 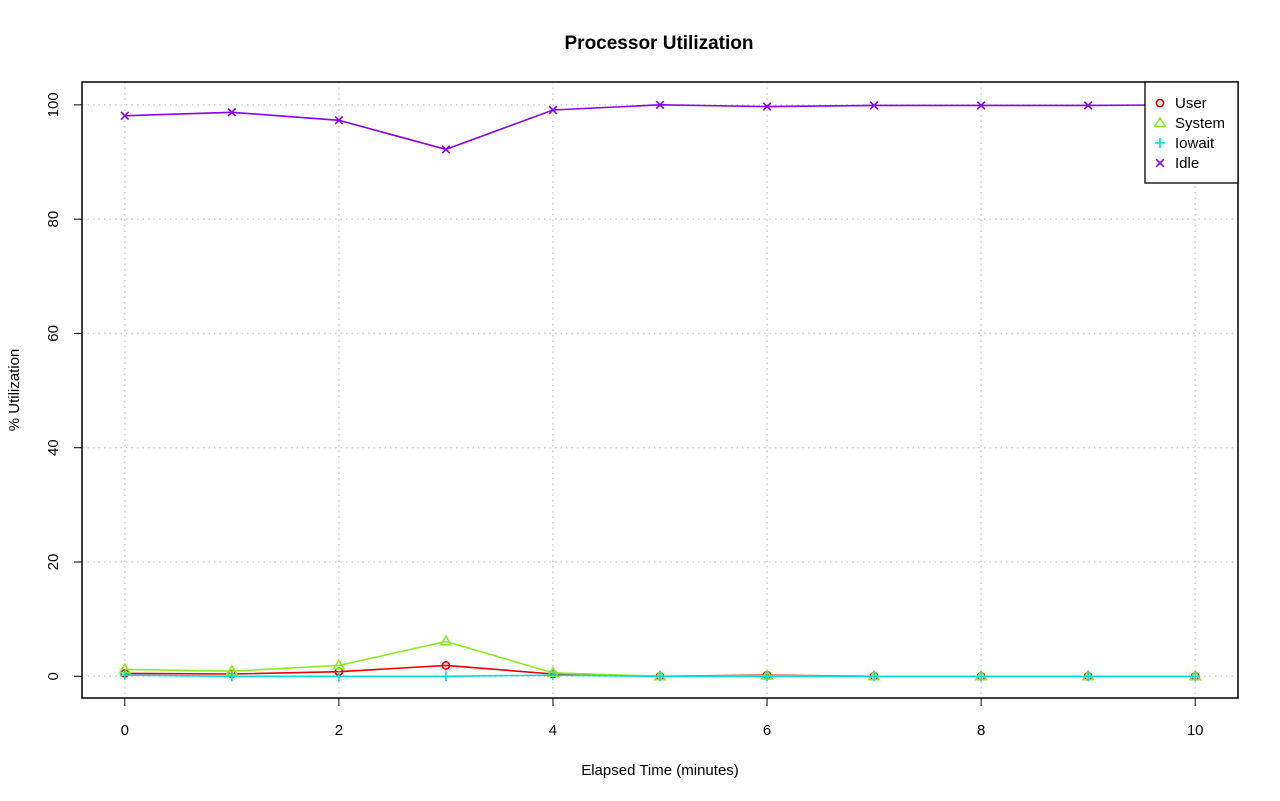 What do you see at coordinates (53, 104) in the screenshot?
I see `y-tick-label: 100` at bounding box center [53, 104].